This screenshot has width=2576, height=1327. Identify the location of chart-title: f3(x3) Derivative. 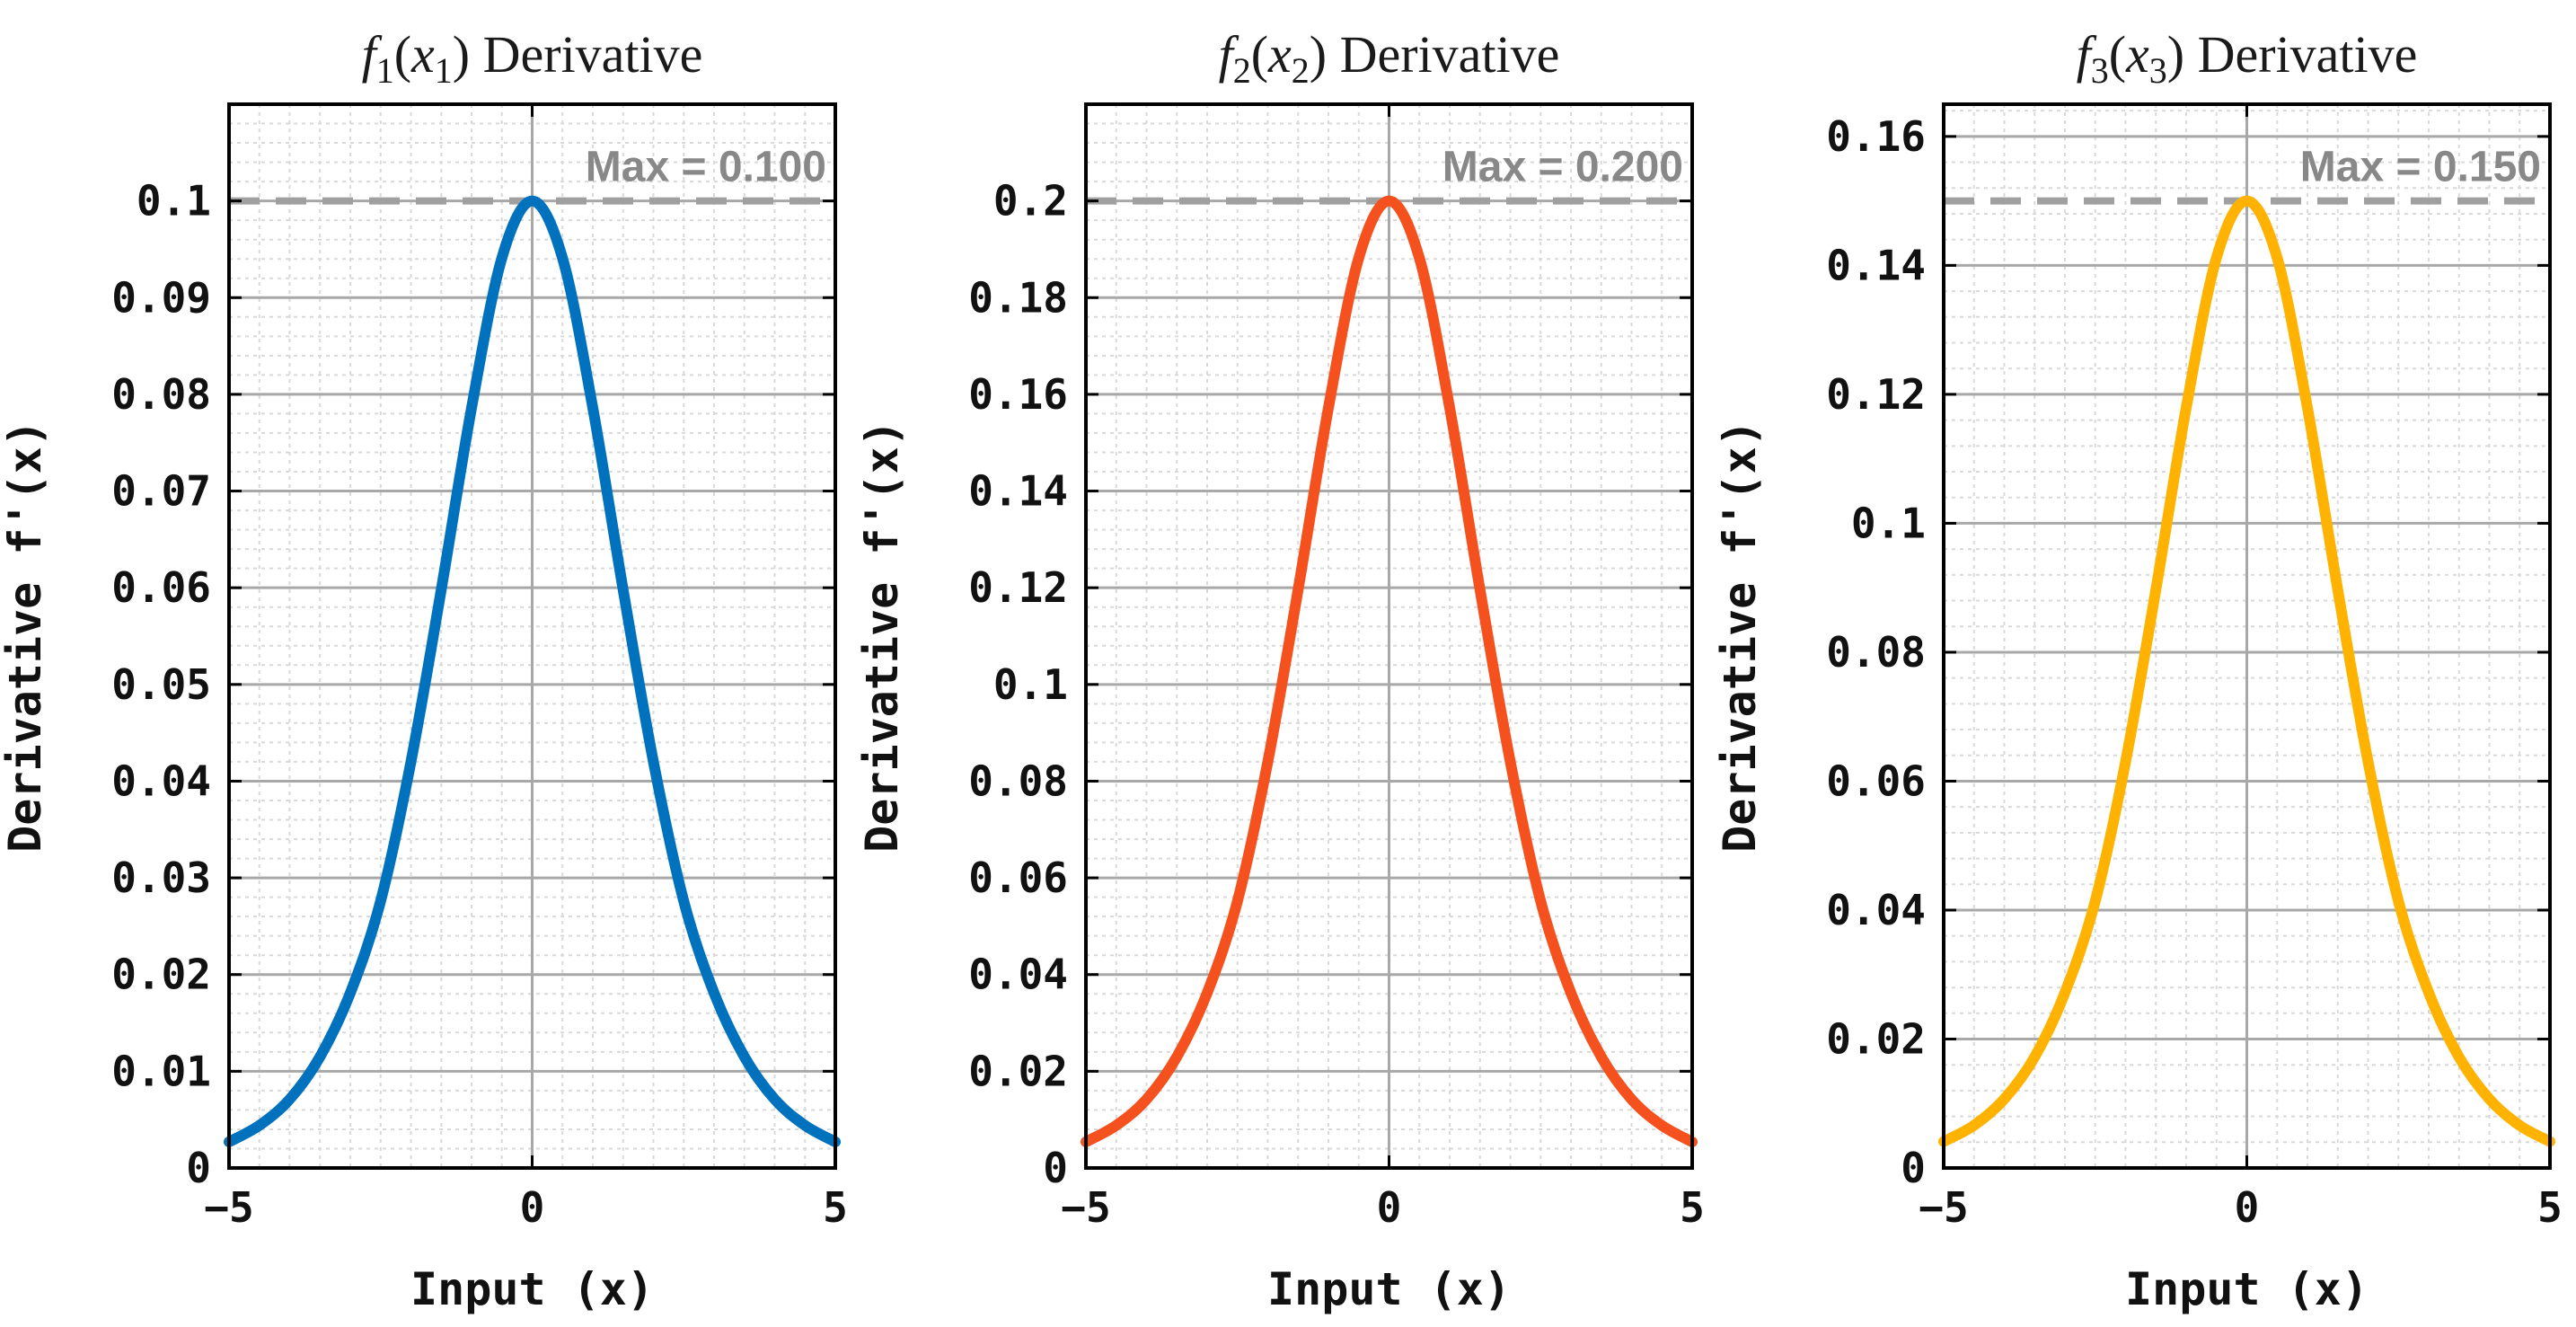
(2247, 58).